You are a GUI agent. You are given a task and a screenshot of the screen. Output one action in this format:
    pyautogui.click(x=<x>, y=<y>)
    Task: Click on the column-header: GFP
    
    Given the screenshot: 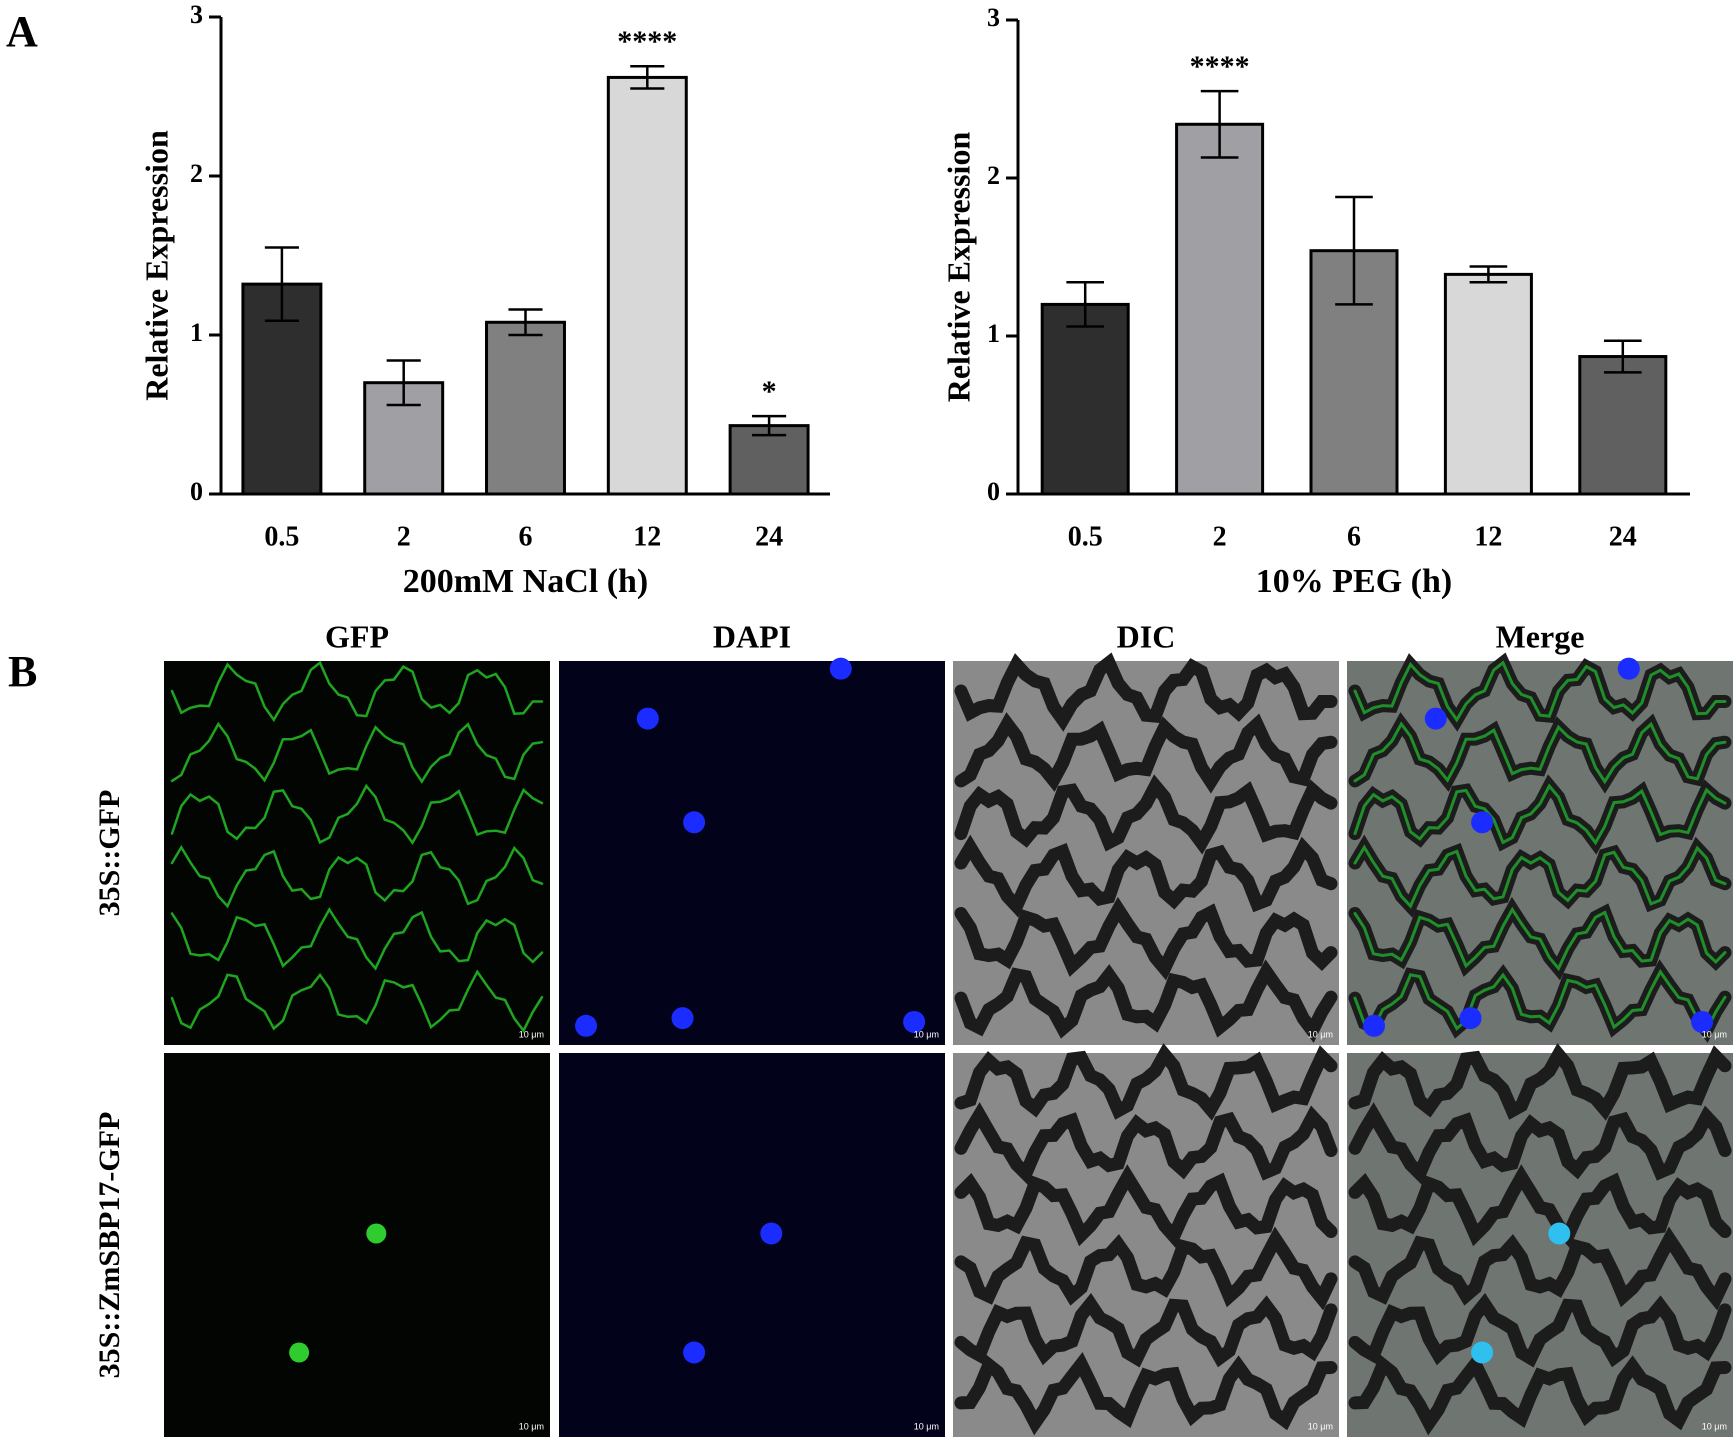 What is the action you would take?
    pyautogui.click(x=357, y=636)
    